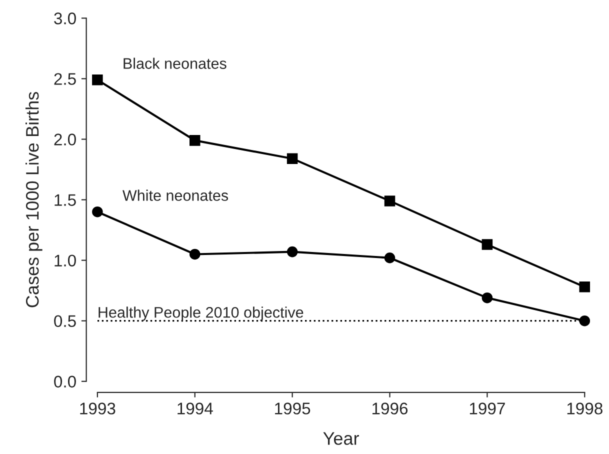 This screenshot has height=454, width=609. Describe the element at coordinates (65, 200) in the screenshot. I see `y-tick-label: 1.5` at that location.